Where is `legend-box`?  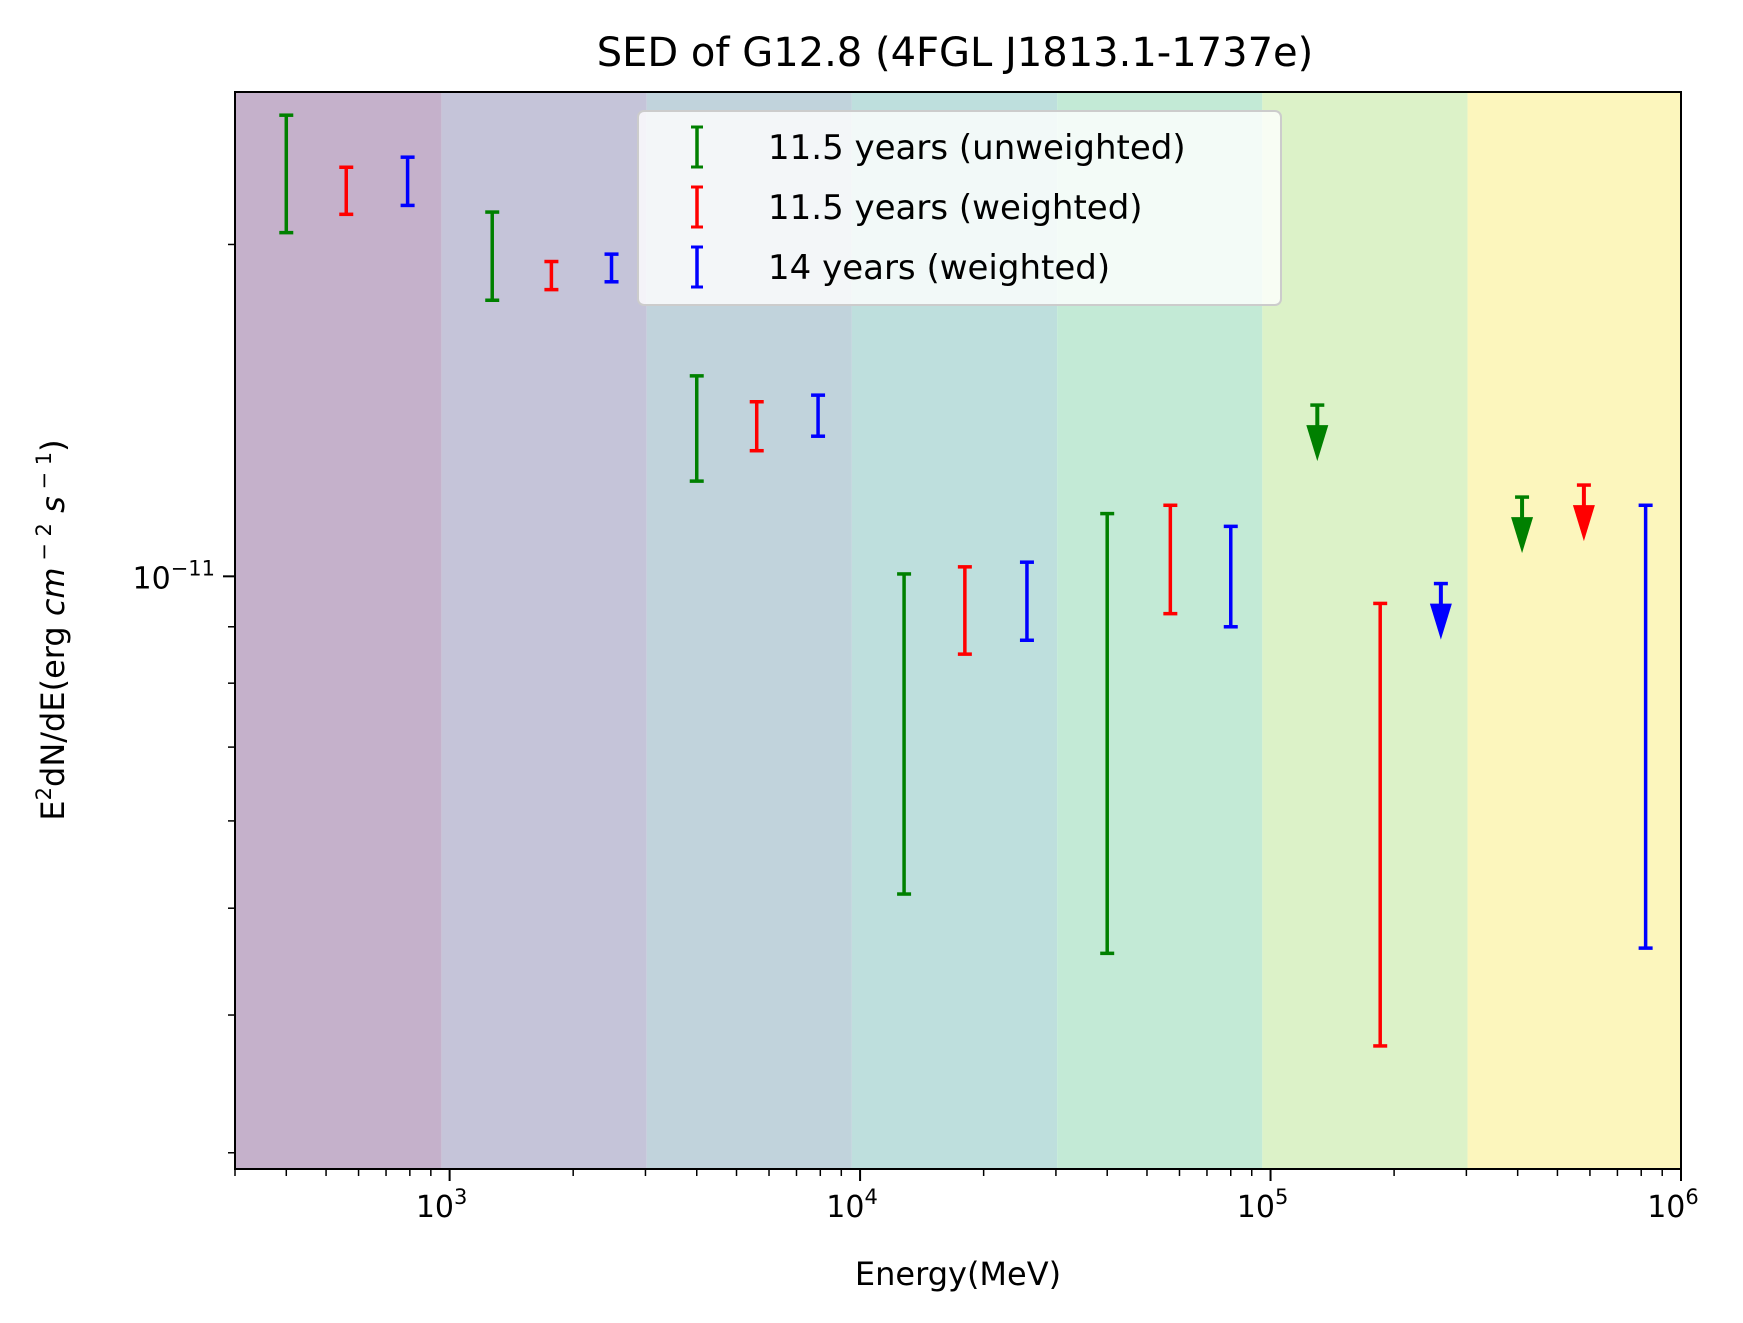
legend-box is located at coordinates (959, 208).